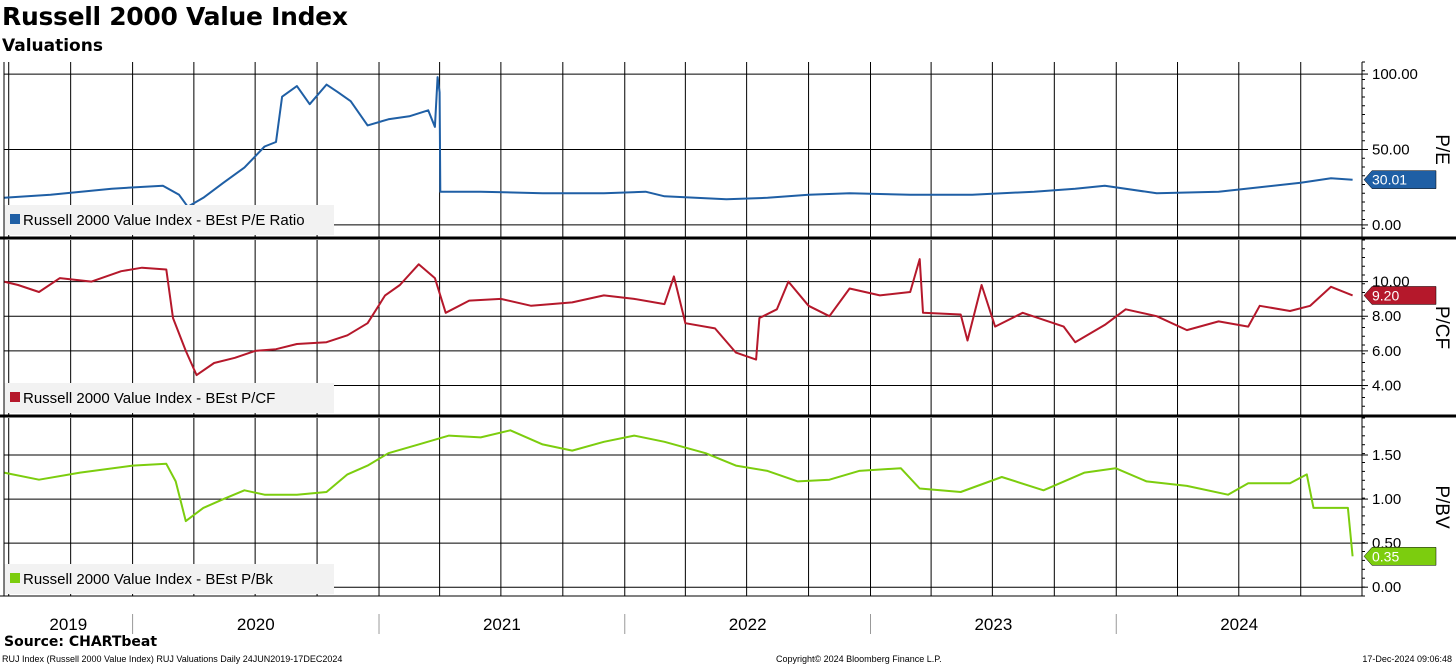 The image size is (1456, 666). Describe the element at coordinates (256, 624) in the screenshot. I see `xtick-label: 2020` at that location.